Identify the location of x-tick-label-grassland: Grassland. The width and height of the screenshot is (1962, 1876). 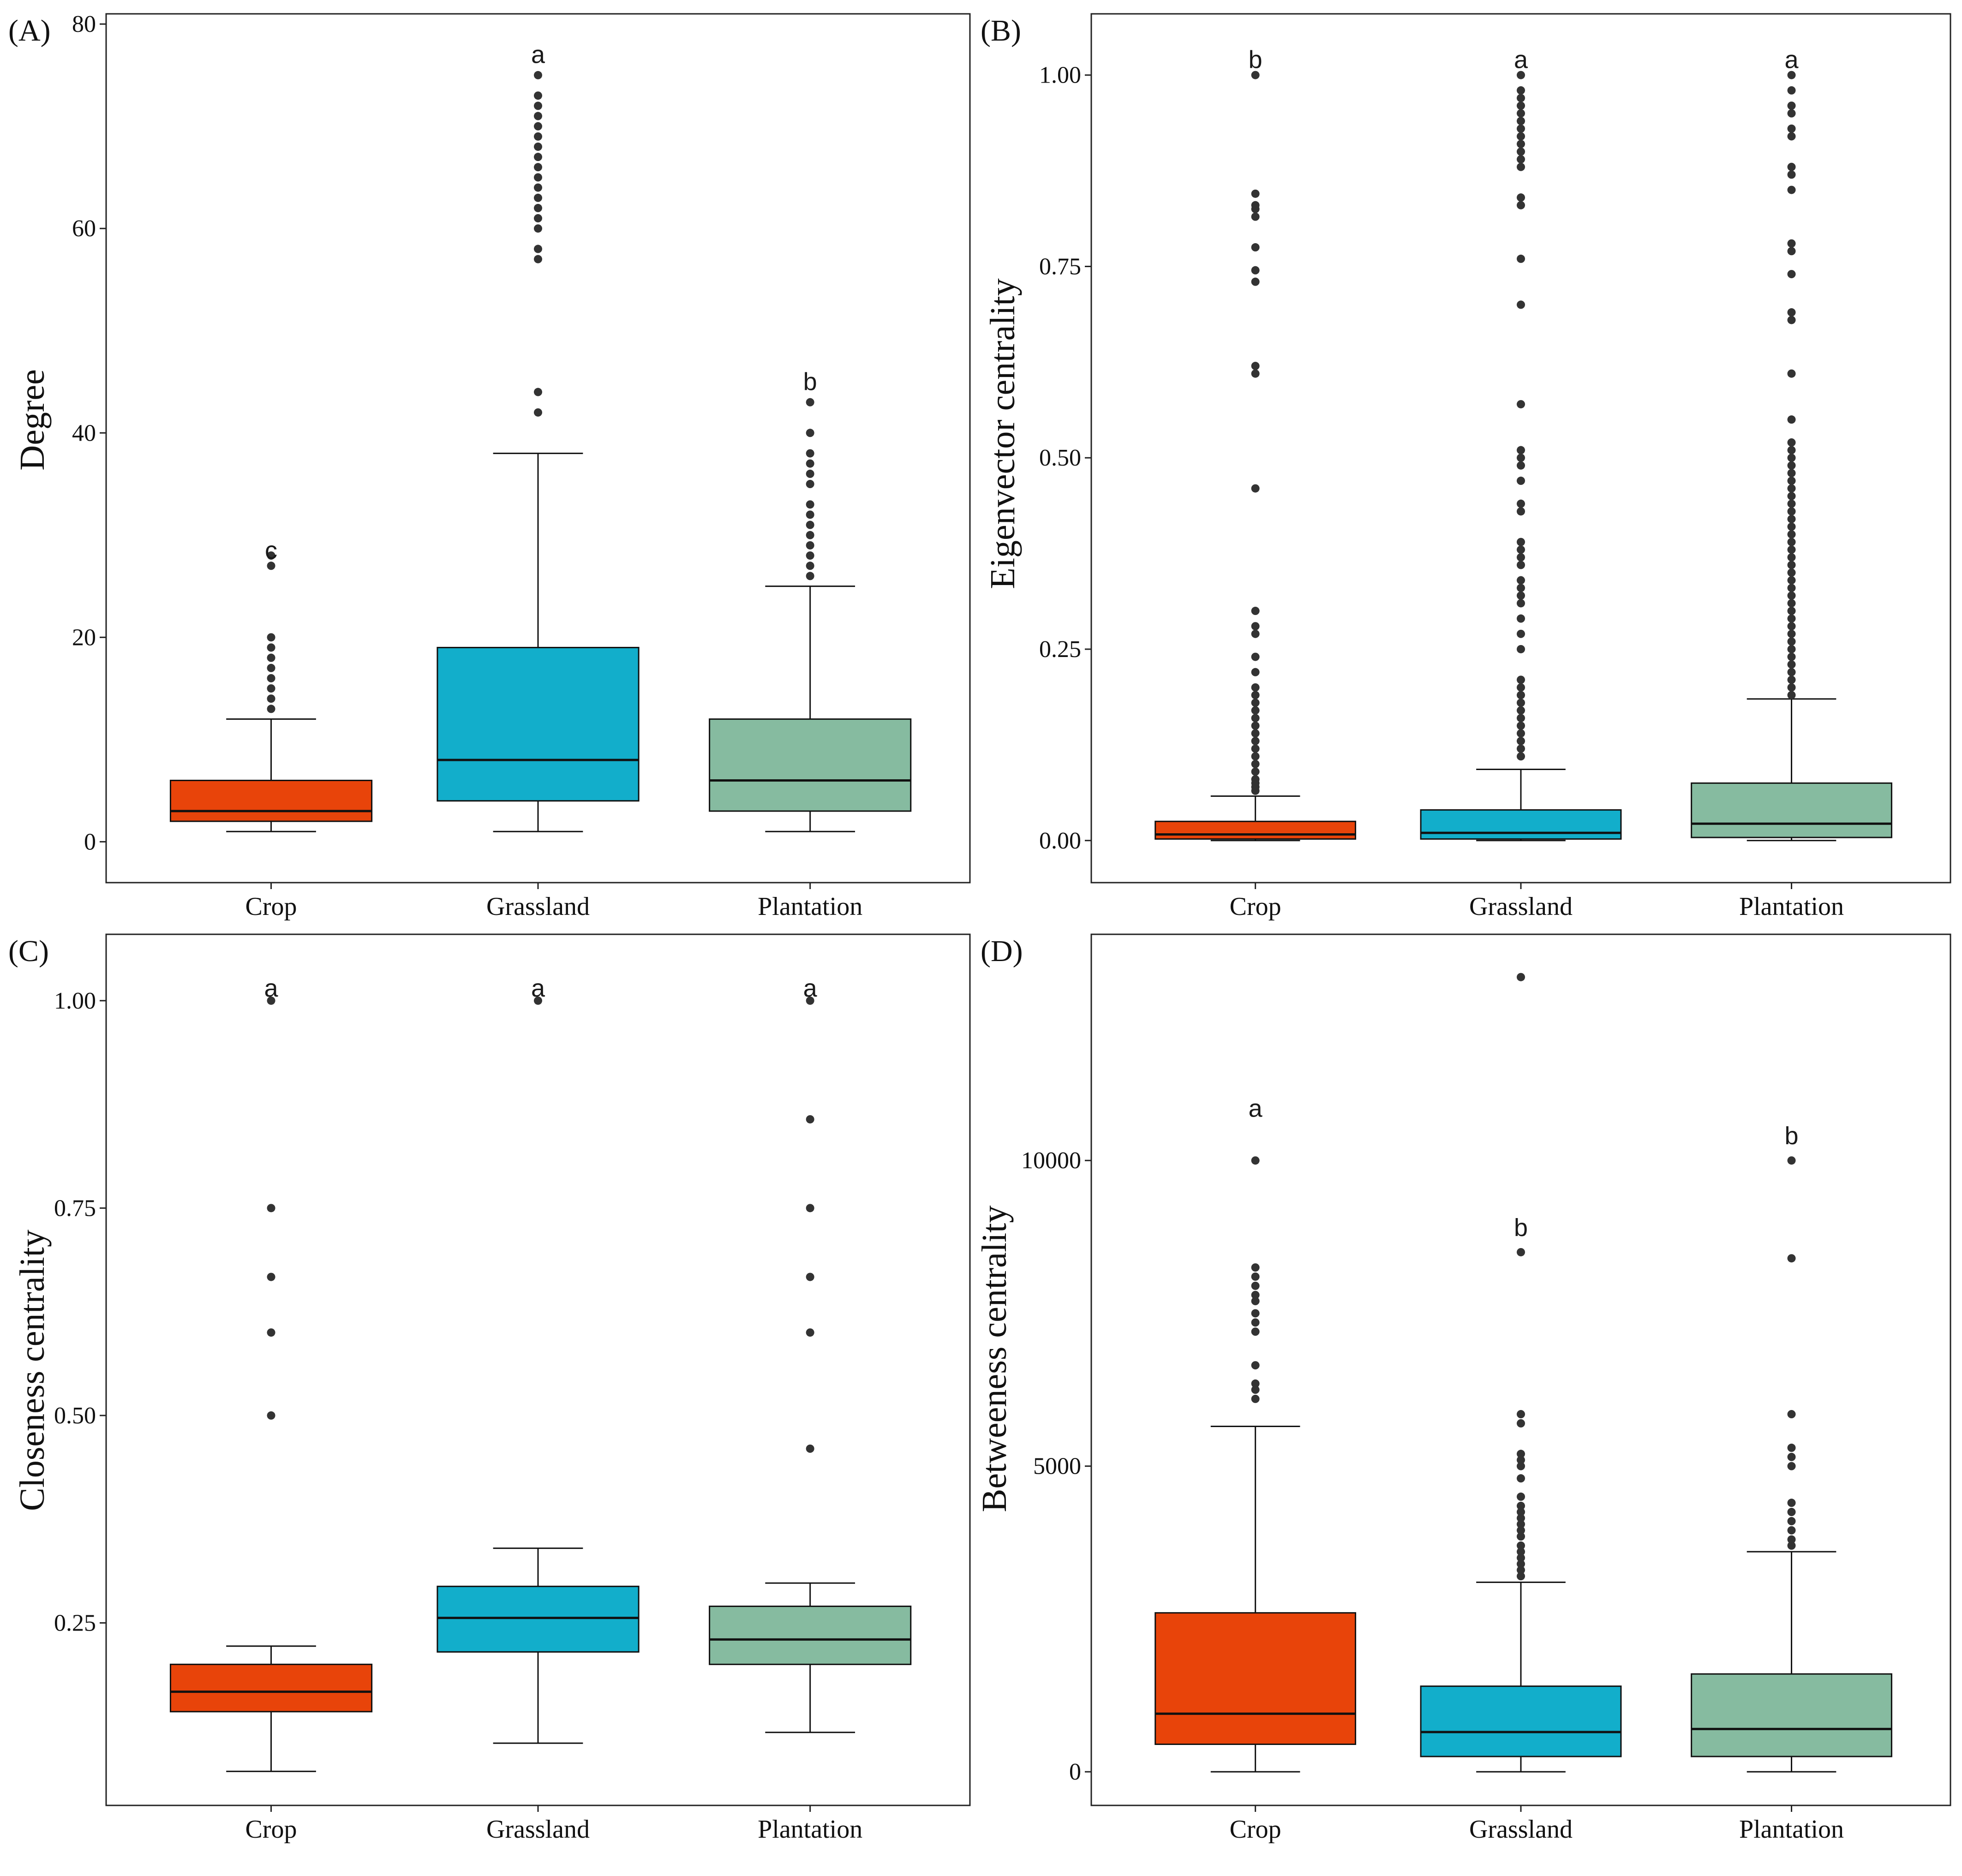
(1521, 1829).